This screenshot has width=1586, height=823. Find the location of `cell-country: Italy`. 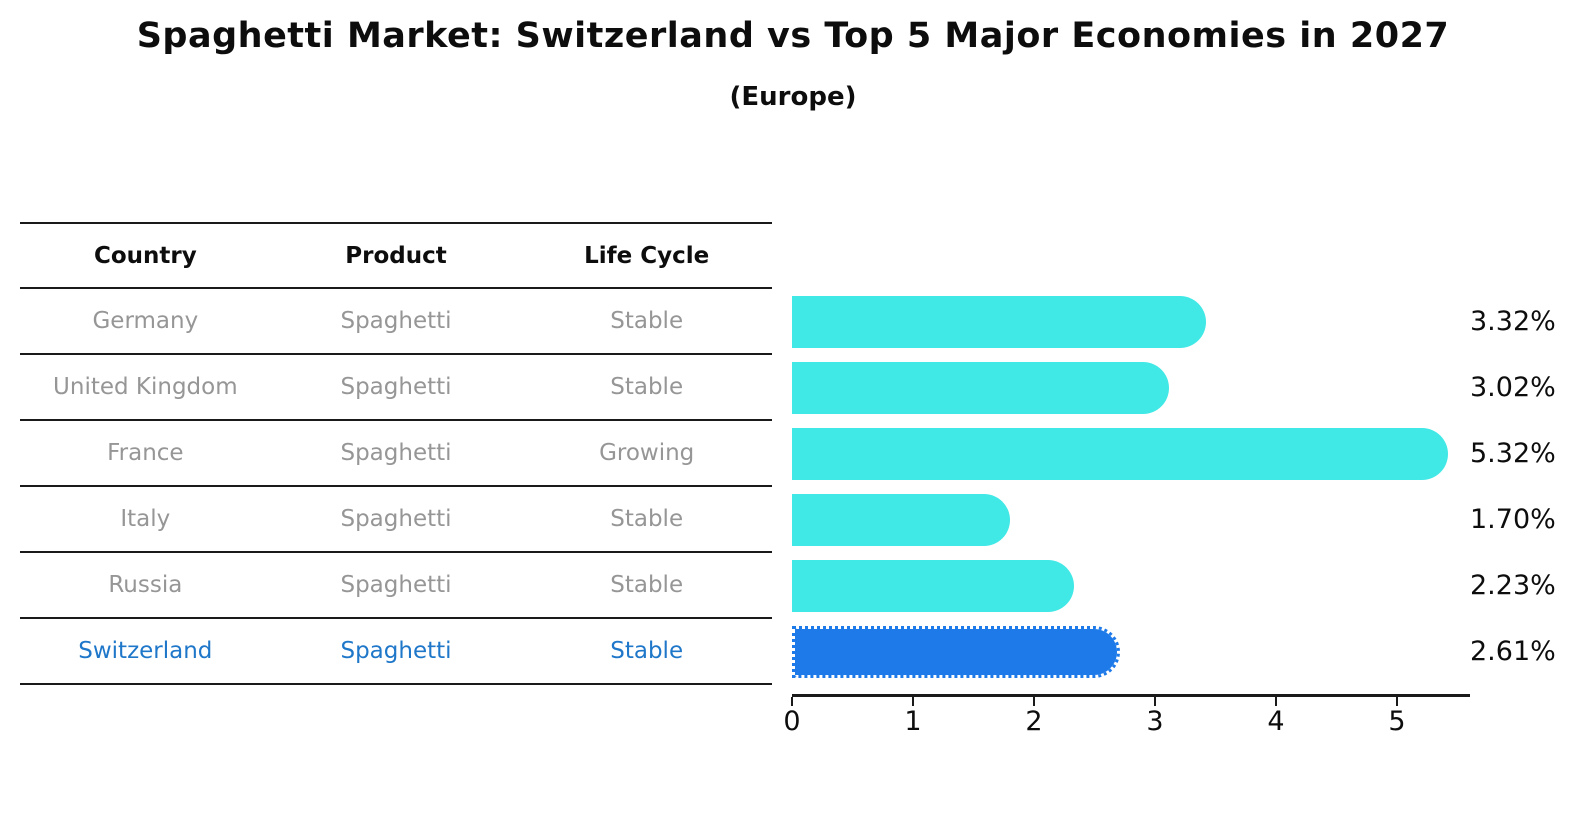

cell-country: Italy is located at coordinates (145, 519).